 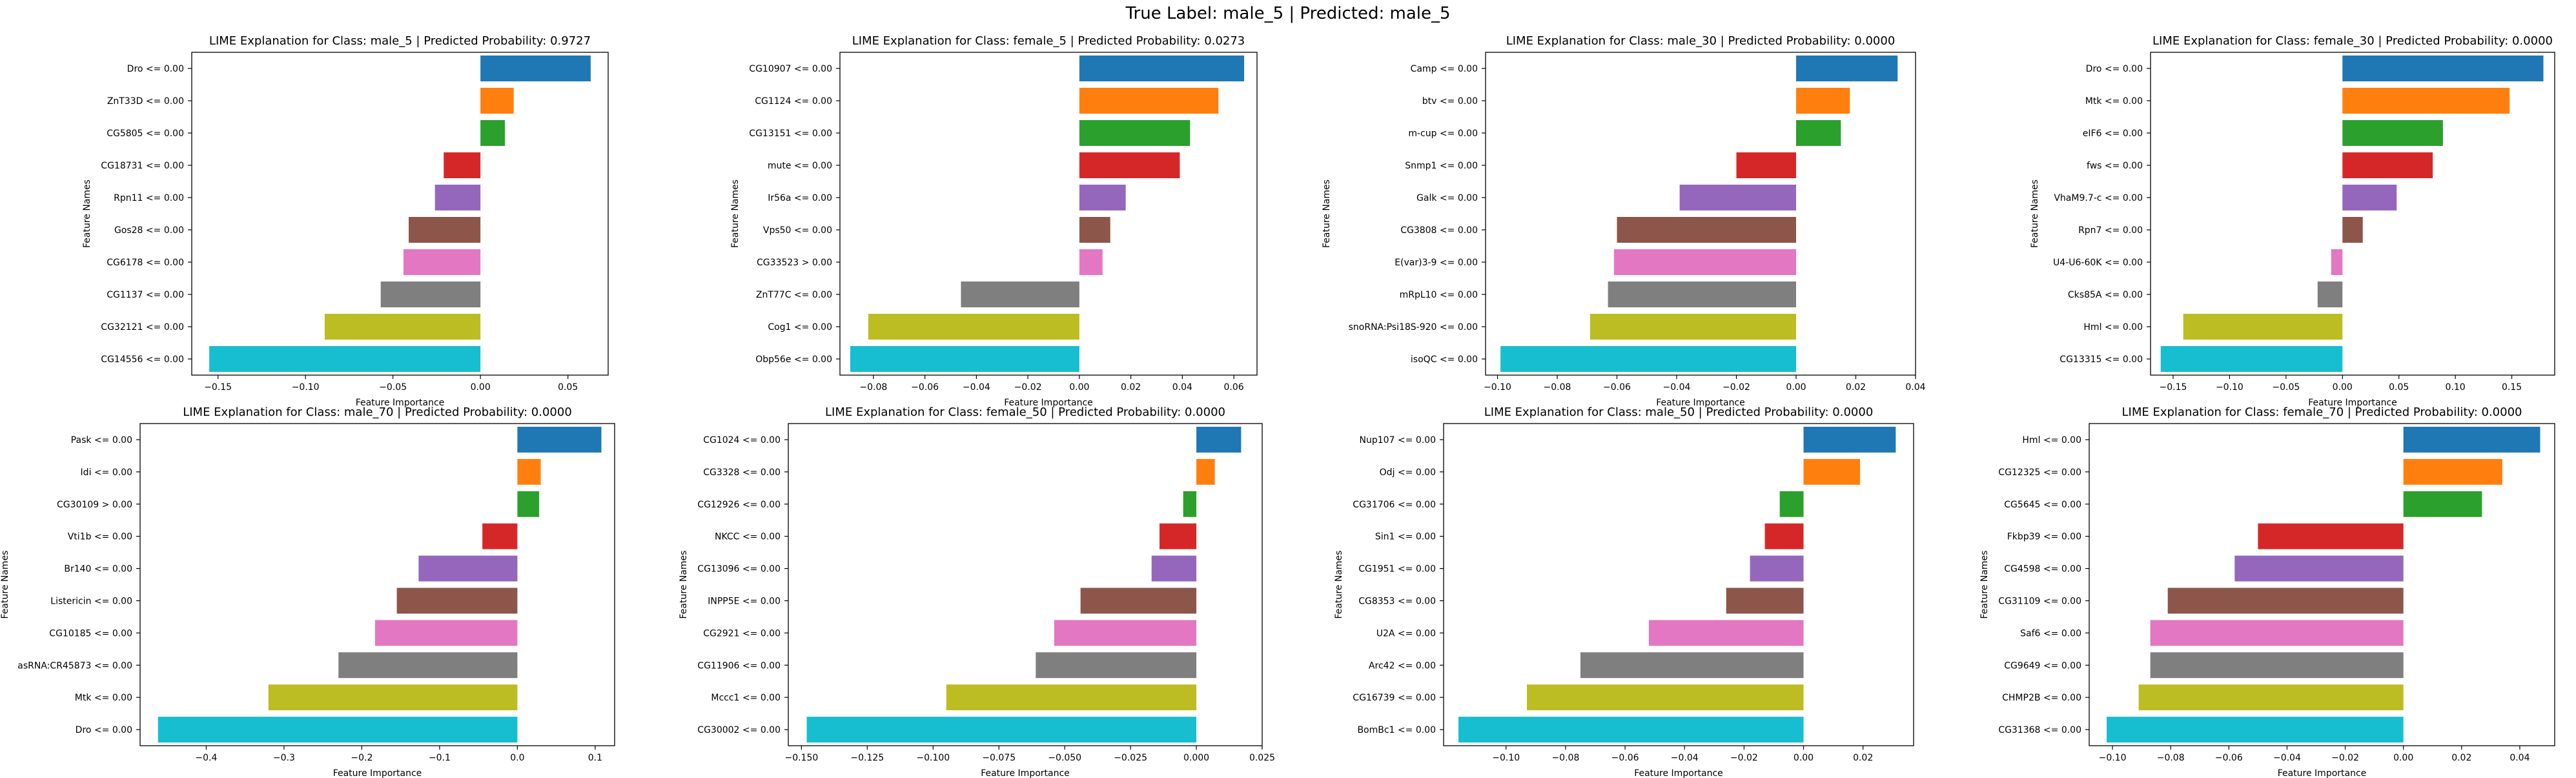 What do you see at coordinates (2044, 537) in the screenshot?
I see `y-tick-label: Fkbp39 <= 0.00` at bounding box center [2044, 537].